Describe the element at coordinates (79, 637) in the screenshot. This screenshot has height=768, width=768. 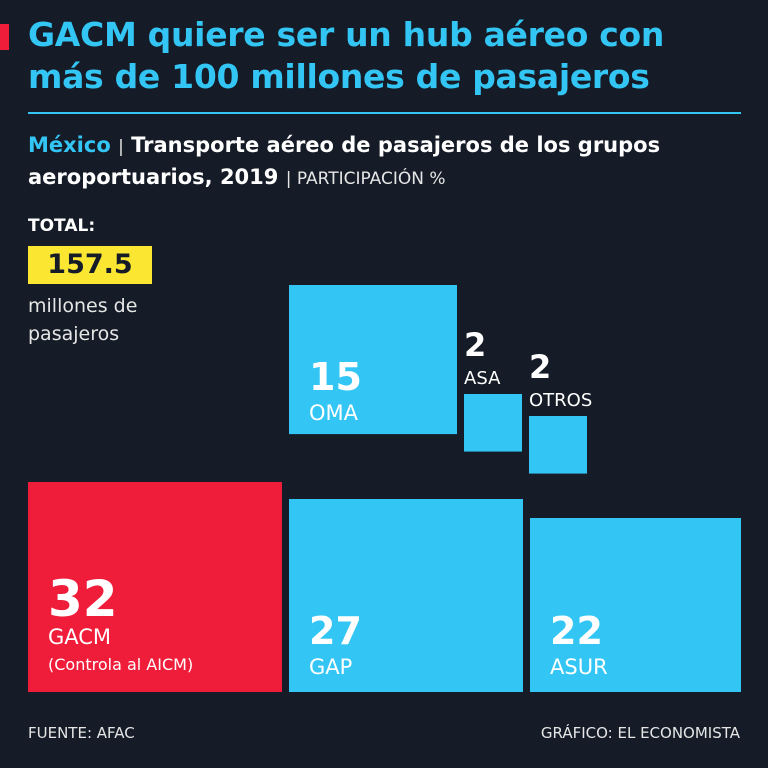
I see `category-label-gacm: GACM` at that location.